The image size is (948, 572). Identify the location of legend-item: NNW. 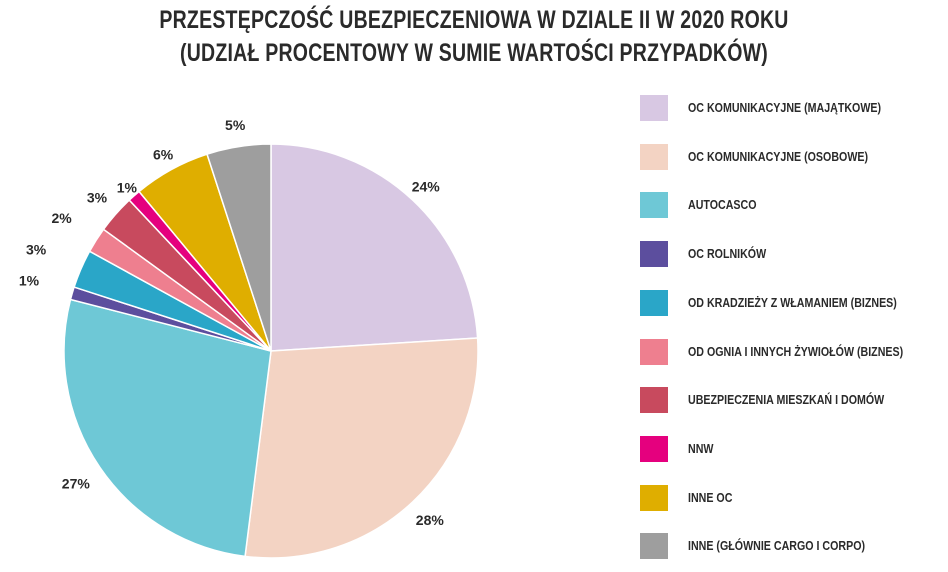
(790, 448).